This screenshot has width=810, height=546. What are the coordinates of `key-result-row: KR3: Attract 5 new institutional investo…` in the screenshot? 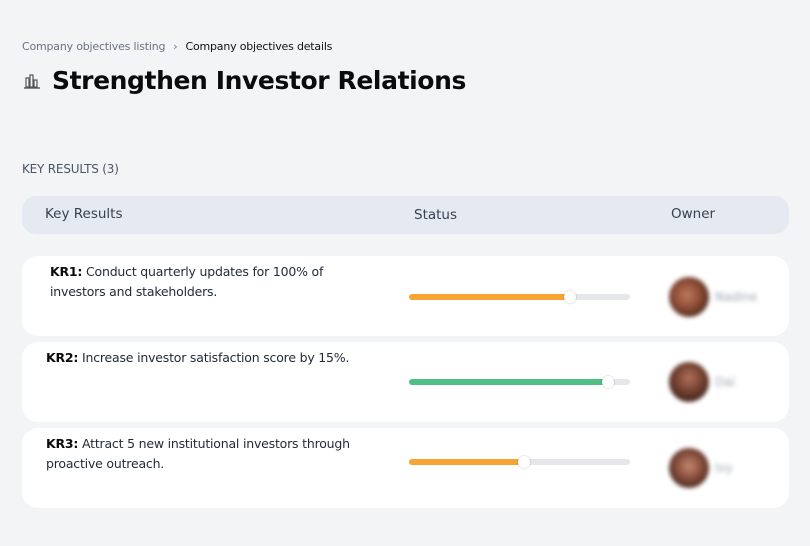 It's located at (405, 468).